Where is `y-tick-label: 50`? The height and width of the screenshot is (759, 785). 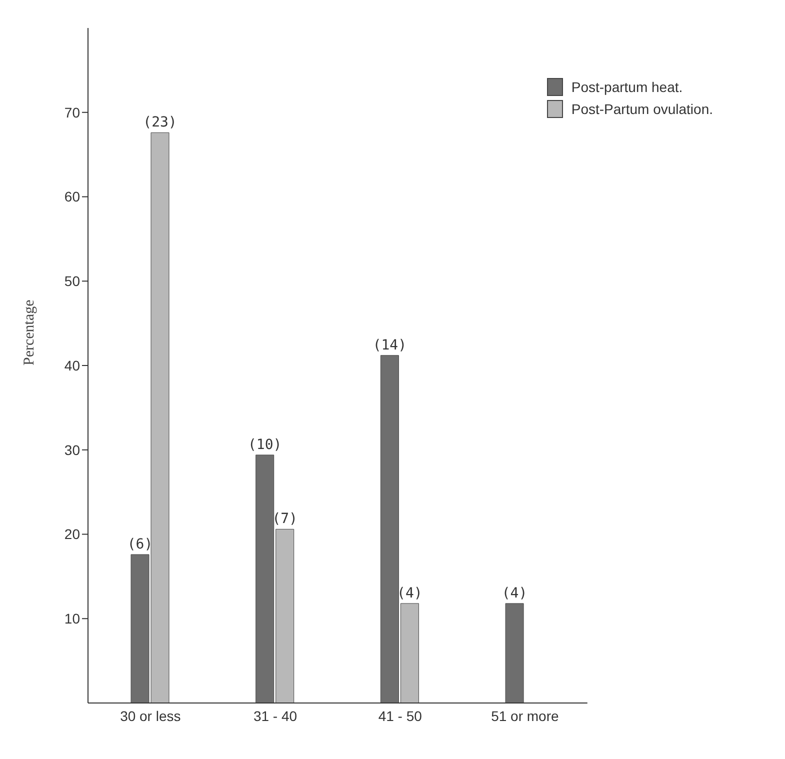
y-tick-label: 50 is located at coordinates (72, 281).